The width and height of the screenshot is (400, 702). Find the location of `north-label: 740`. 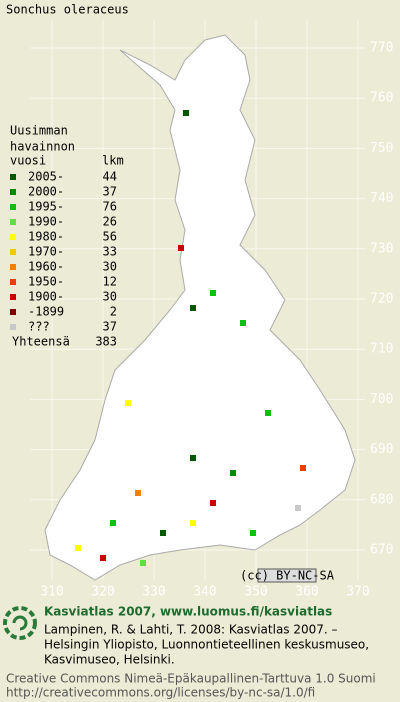

north-label: 740 is located at coordinates (381, 198).